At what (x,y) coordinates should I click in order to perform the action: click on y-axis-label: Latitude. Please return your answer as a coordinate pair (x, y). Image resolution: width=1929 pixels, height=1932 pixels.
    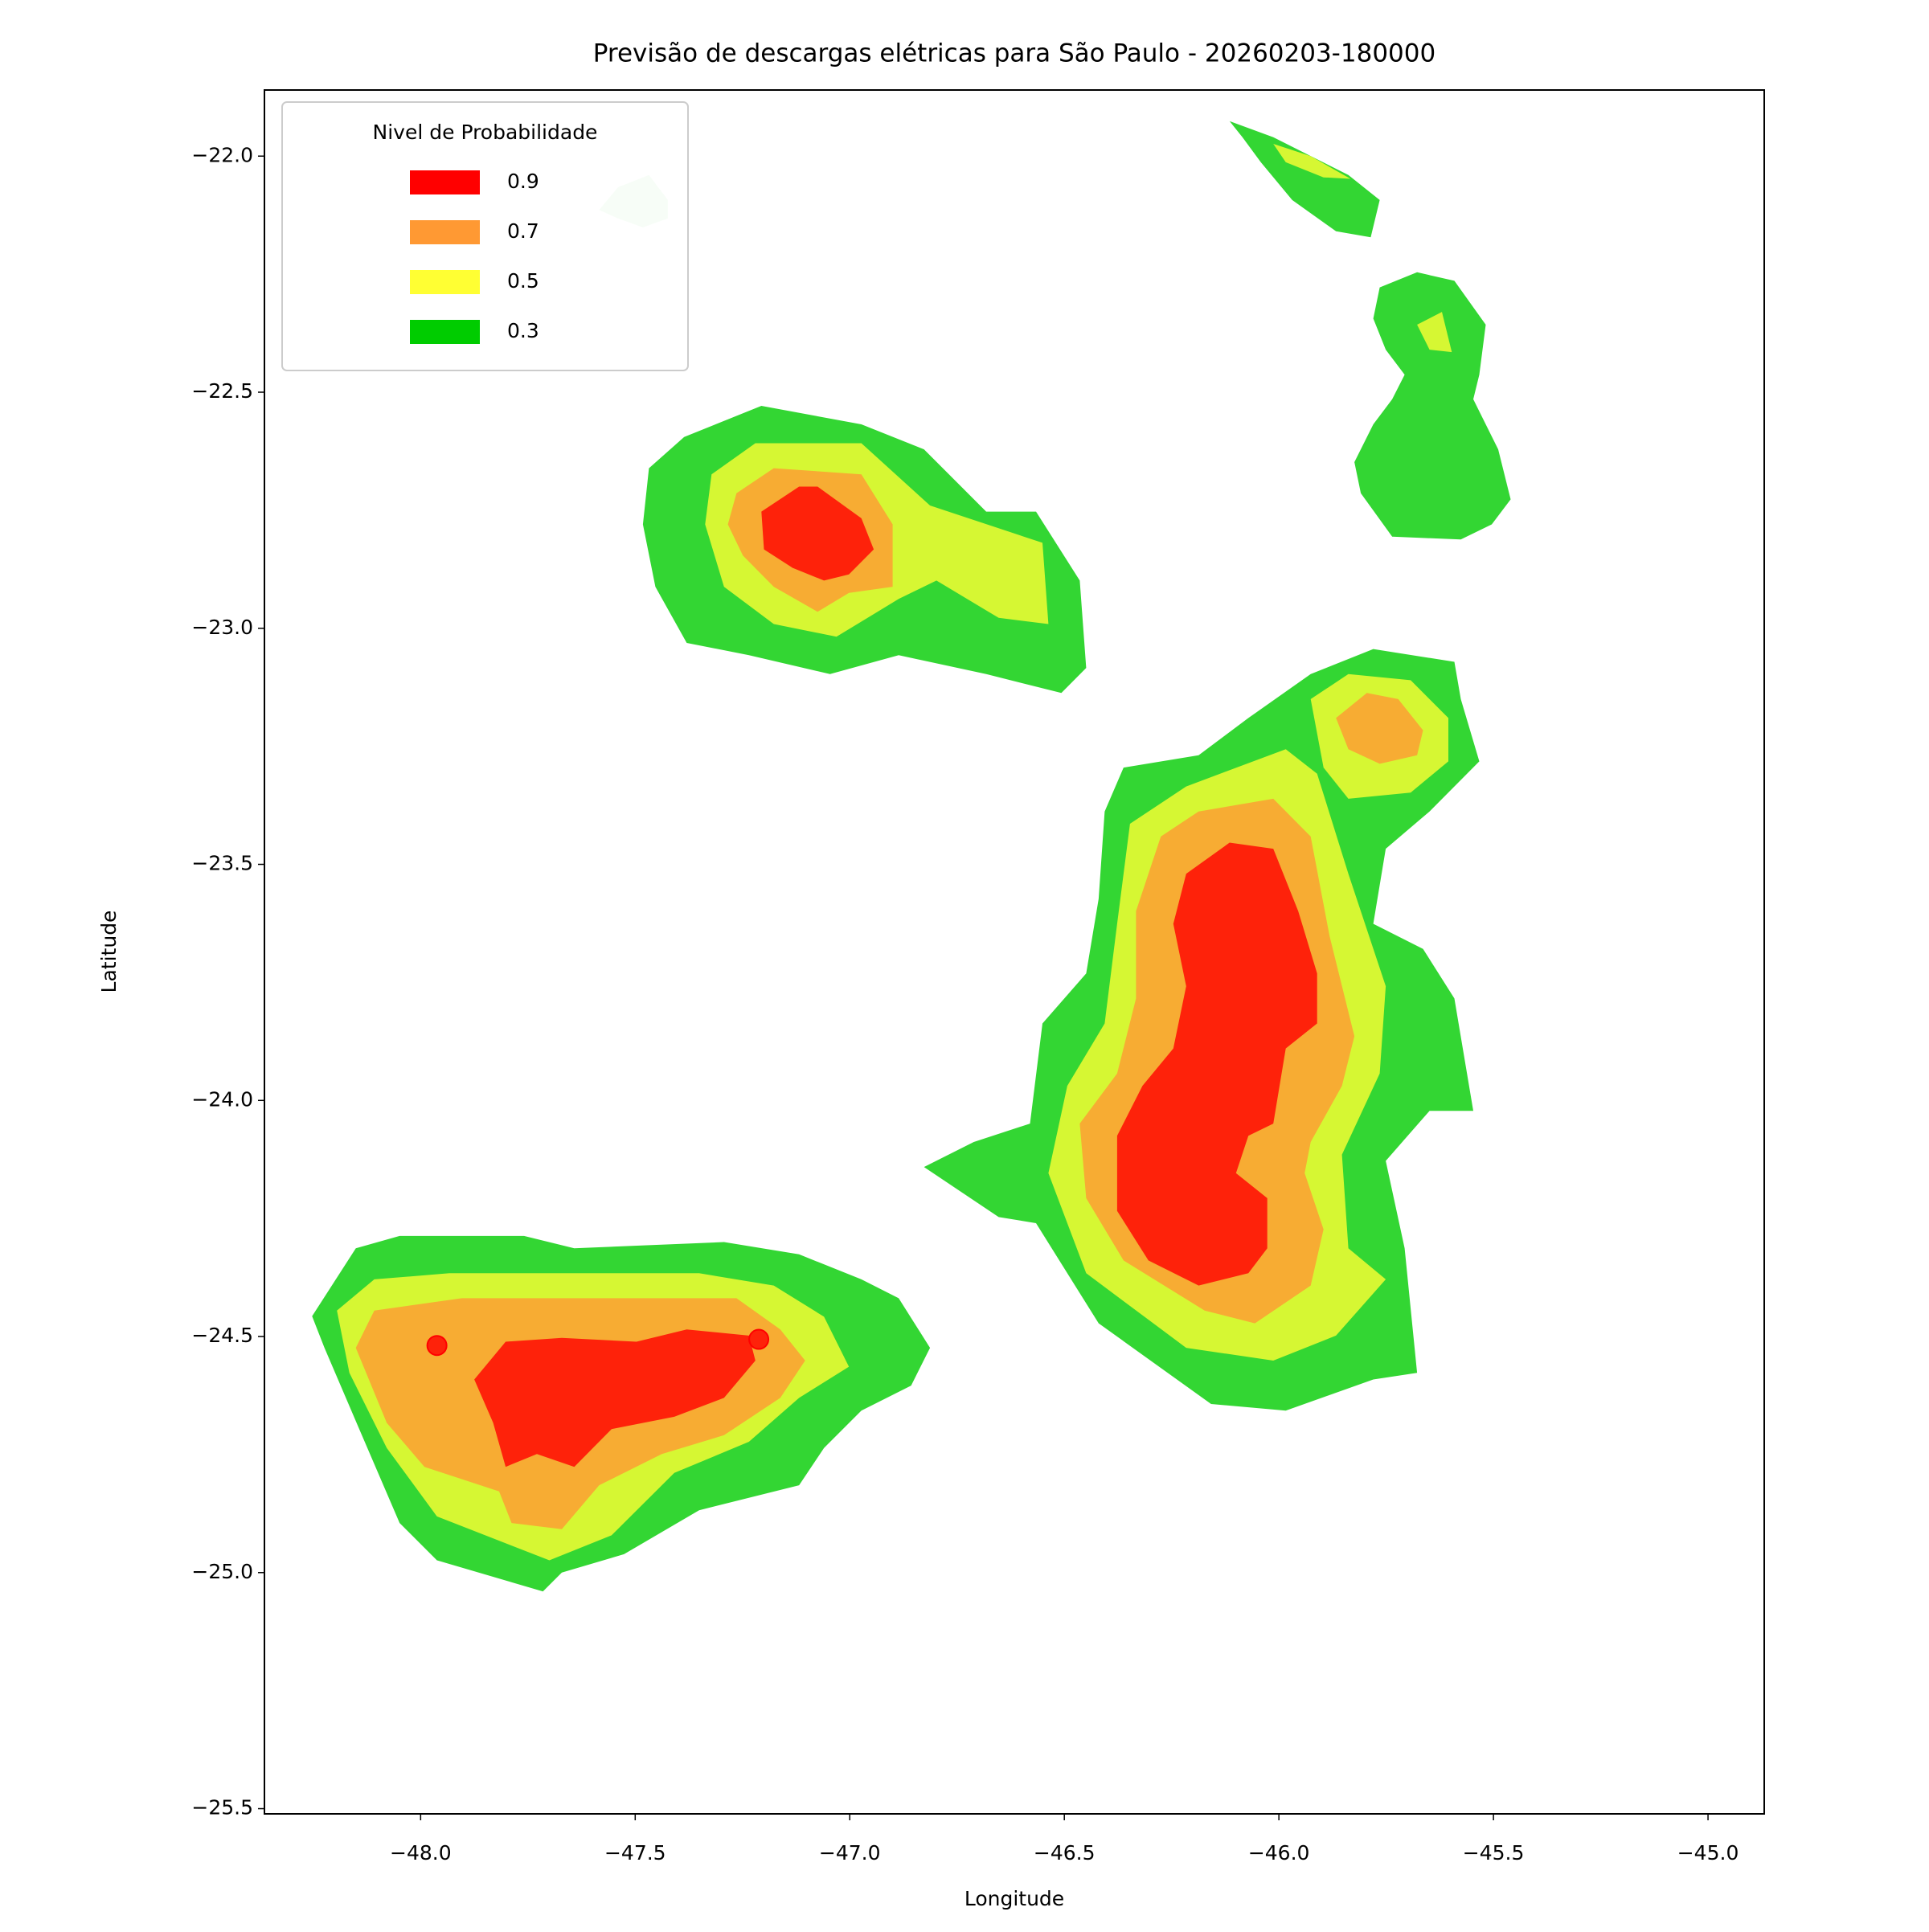
    Looking at the image, I should click on (109, 952).